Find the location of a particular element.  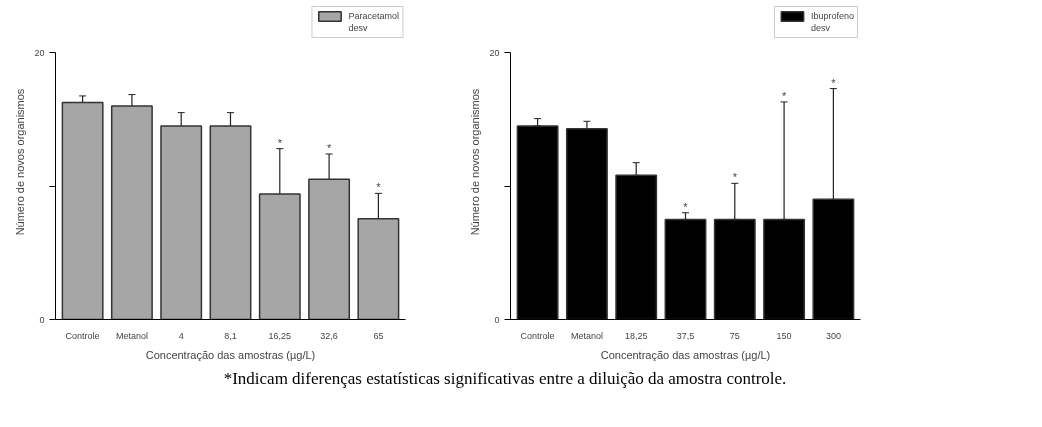

text: *Indicam diferenças estatísticas significativas entre a diluição da amostra controle. is located at coordinates (505, 379).